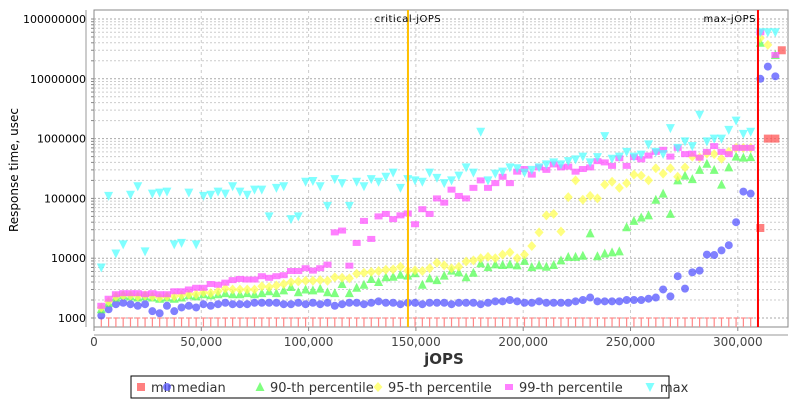 This screenshot has width=800, height=404. Describe the element at coordinates (400, 387) in the screenshot. I see `legend-box` at that location.